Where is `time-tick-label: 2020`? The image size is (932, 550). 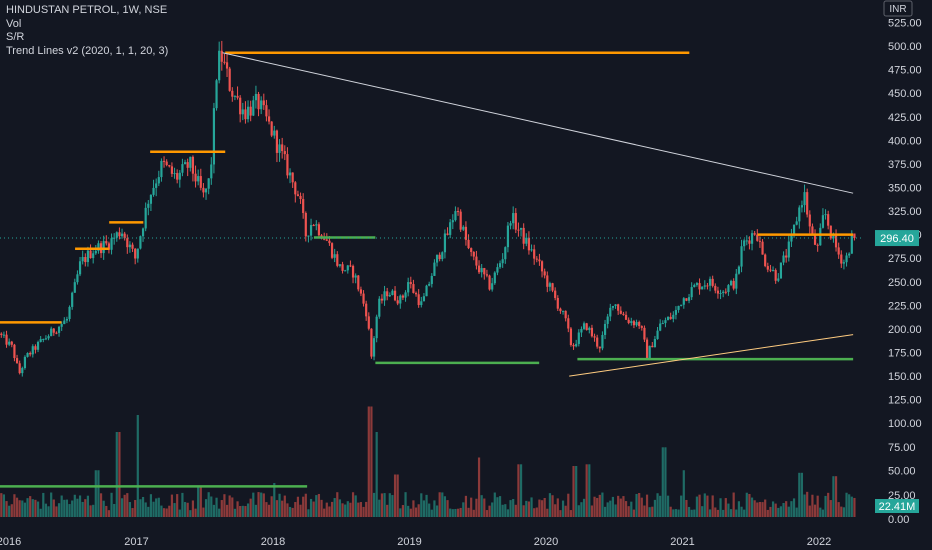 time-tick-label: 2020 is located at coordinates (546, 542).